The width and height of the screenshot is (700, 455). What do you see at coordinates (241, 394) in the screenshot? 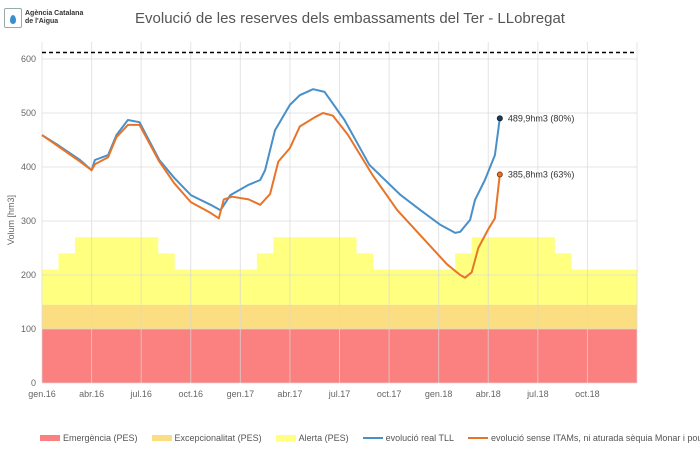
I see `x-tick-label: gen.17` at bounding box center [241, 394].